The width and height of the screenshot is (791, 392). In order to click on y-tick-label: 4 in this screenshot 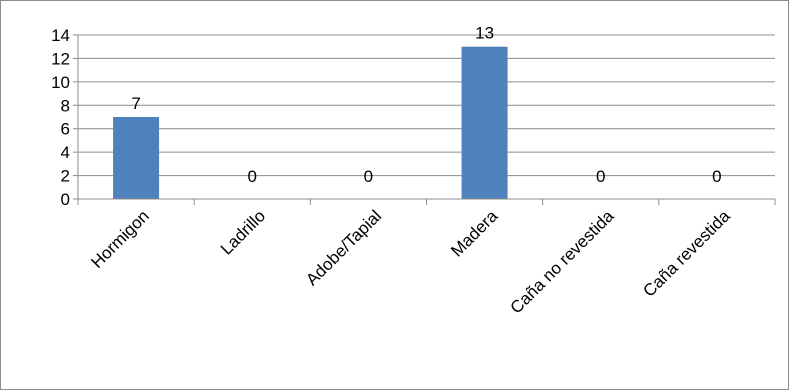, I will do `click(65, 152)`.